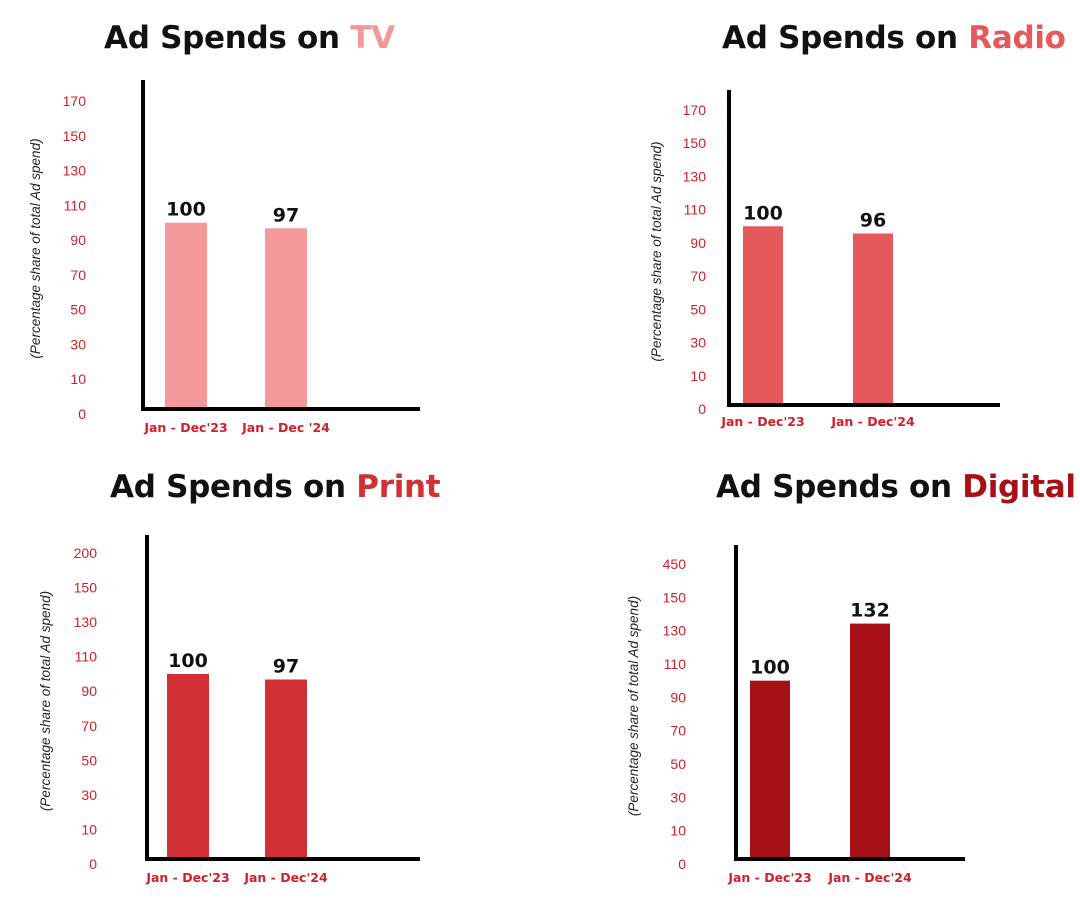 The width and height of the screenshot is (1080, 910). Describe the element at coordinates (372, 38) in the screenshot. I see `chart-title-highlight: TV` at that location.